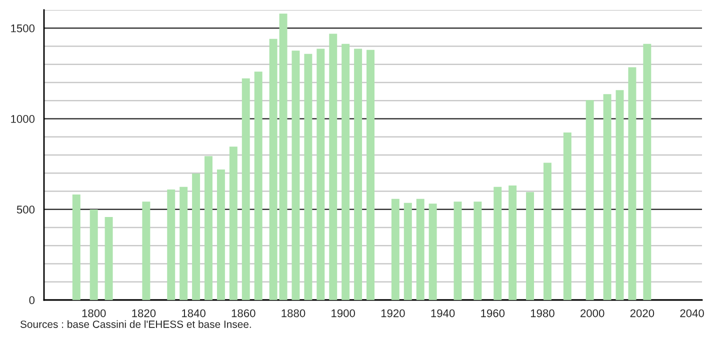  I want to click on x-tick-label: 1800, so click(94, 313).